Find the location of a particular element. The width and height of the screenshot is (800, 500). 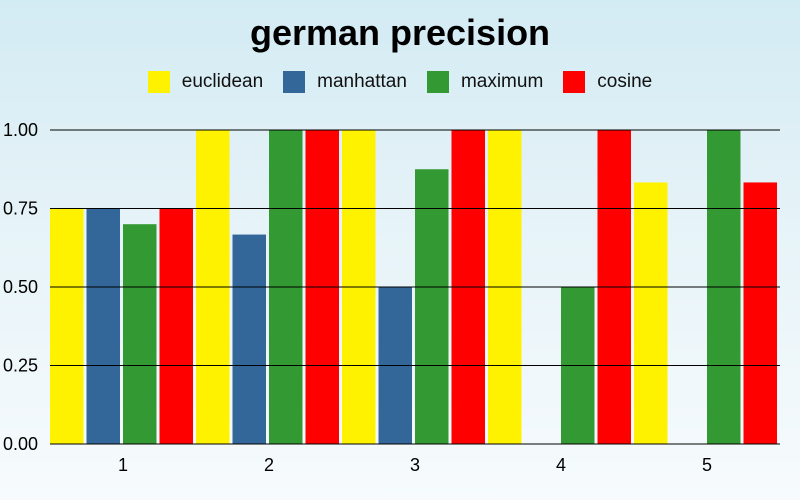

y-tick-label: 1.00 is located at coordinates (20, 130).